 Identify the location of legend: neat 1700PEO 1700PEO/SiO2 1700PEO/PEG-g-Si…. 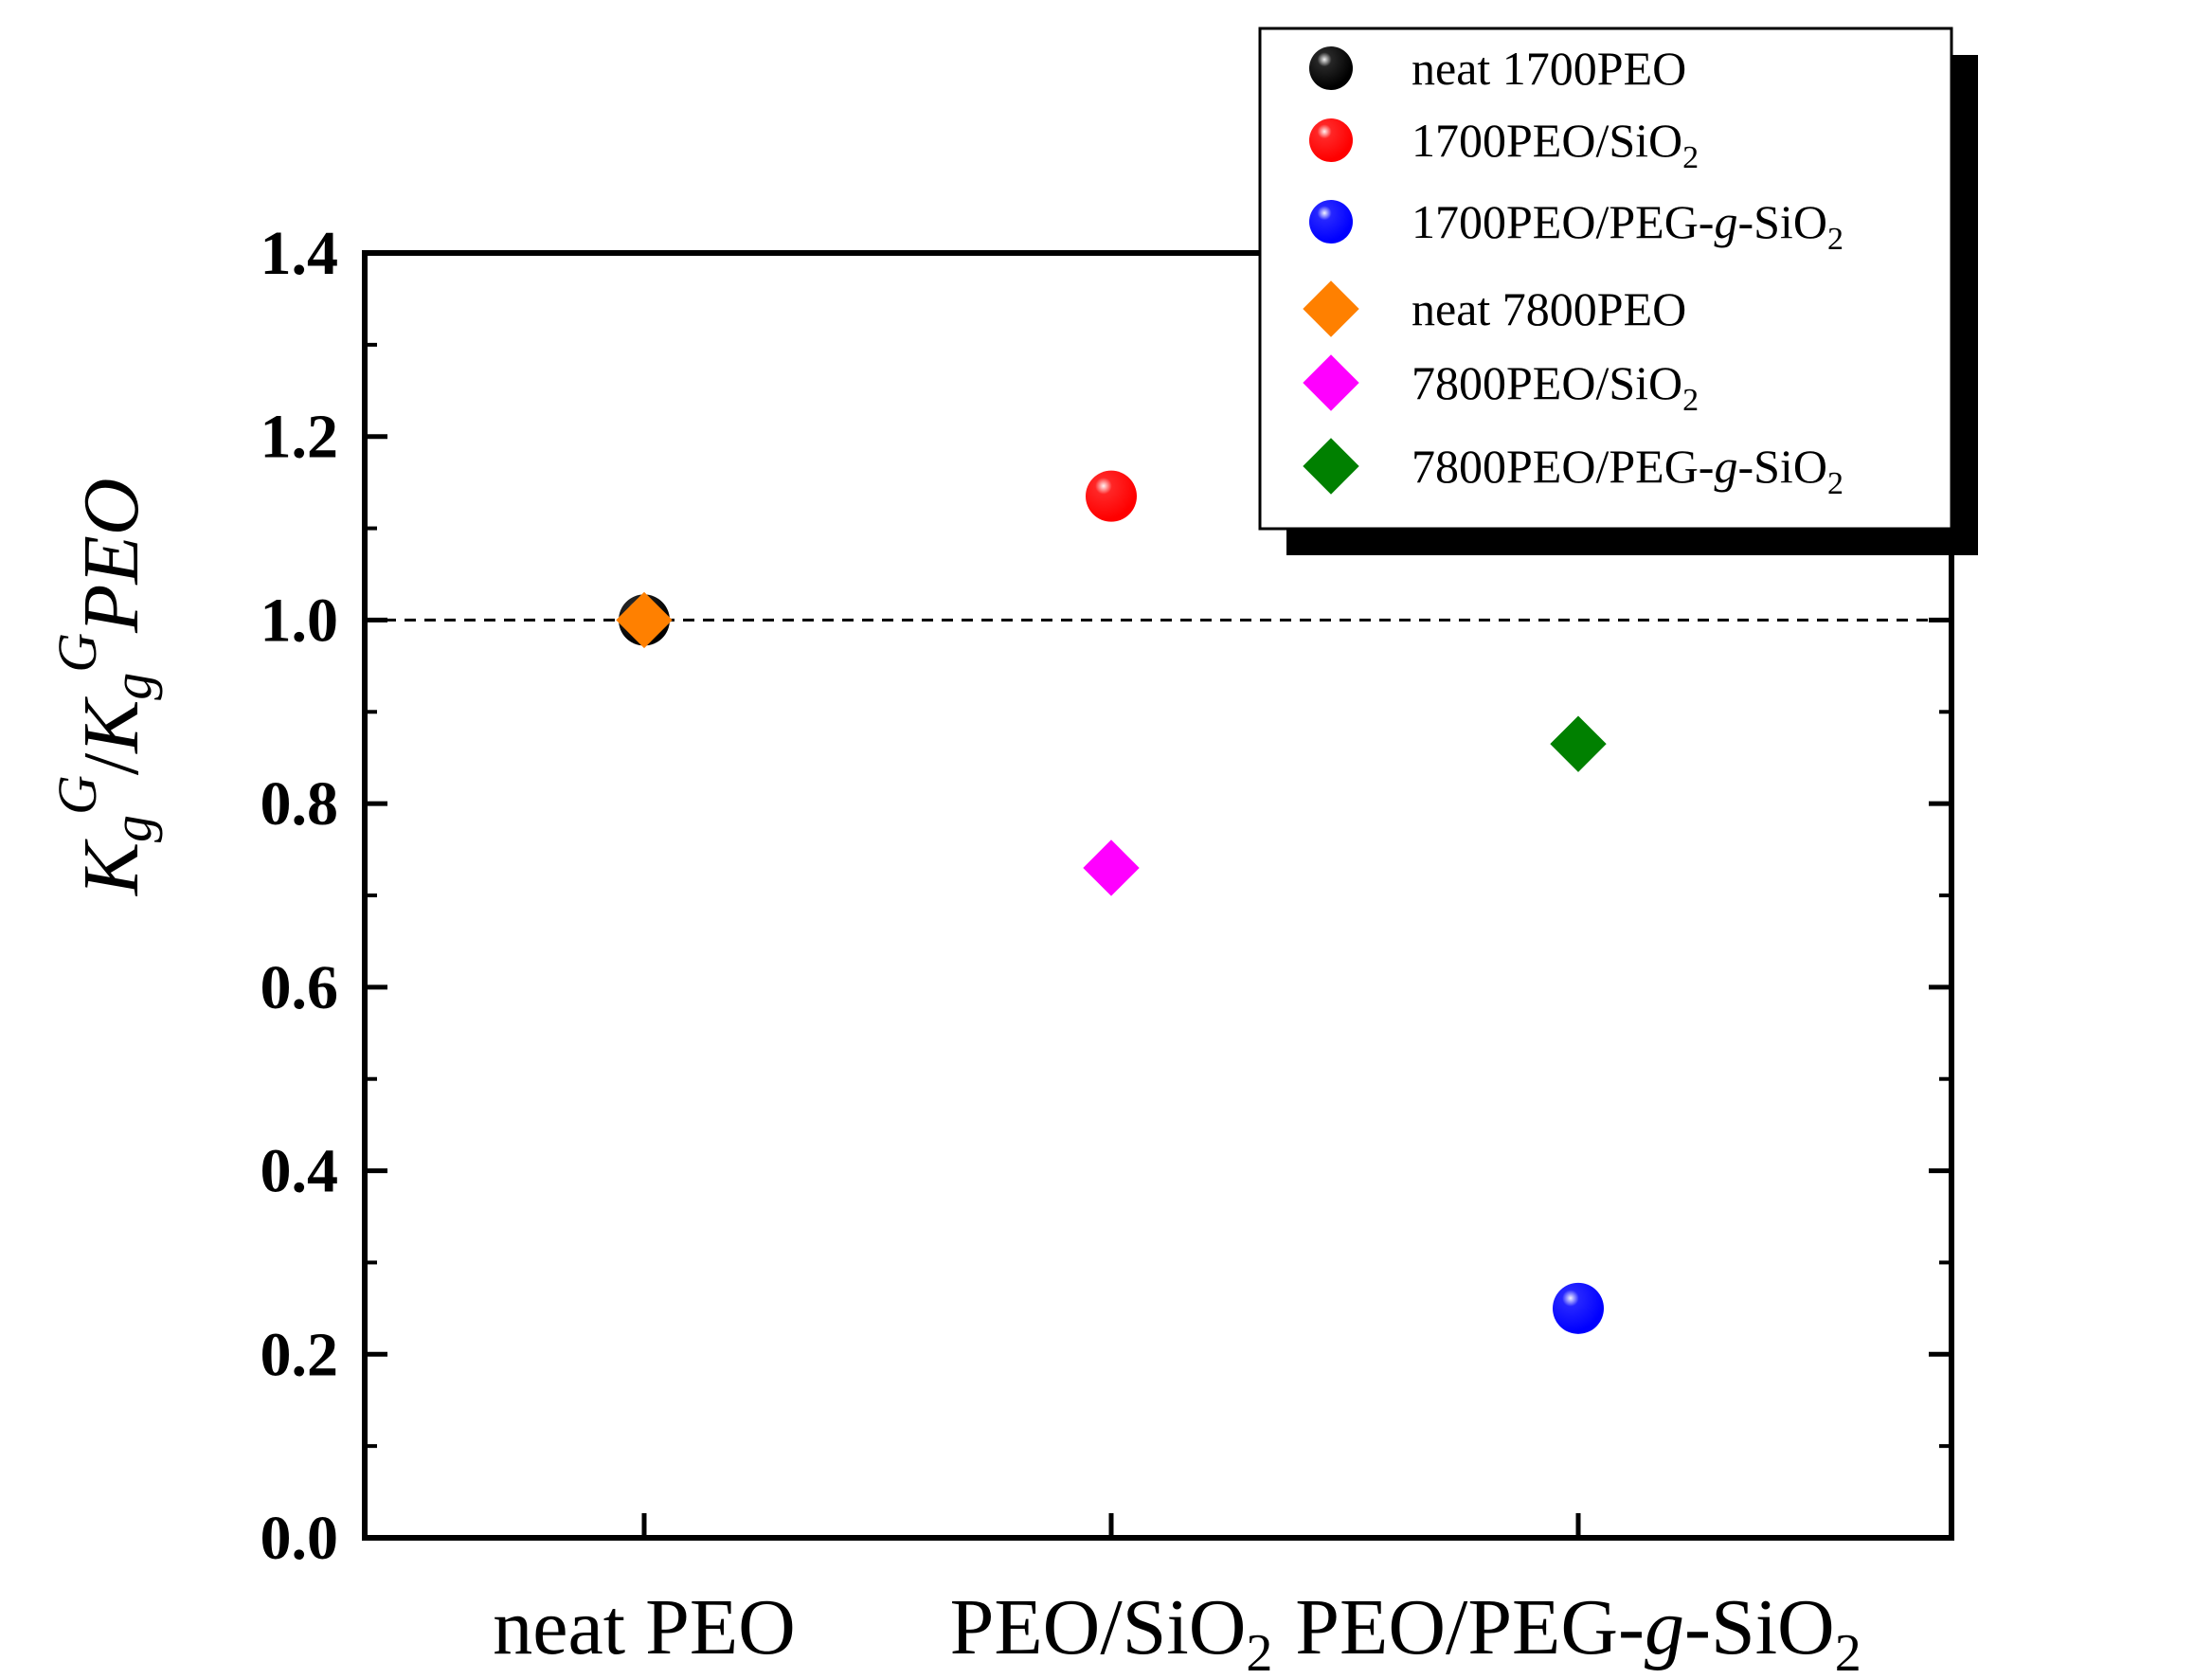
(1618, 291).